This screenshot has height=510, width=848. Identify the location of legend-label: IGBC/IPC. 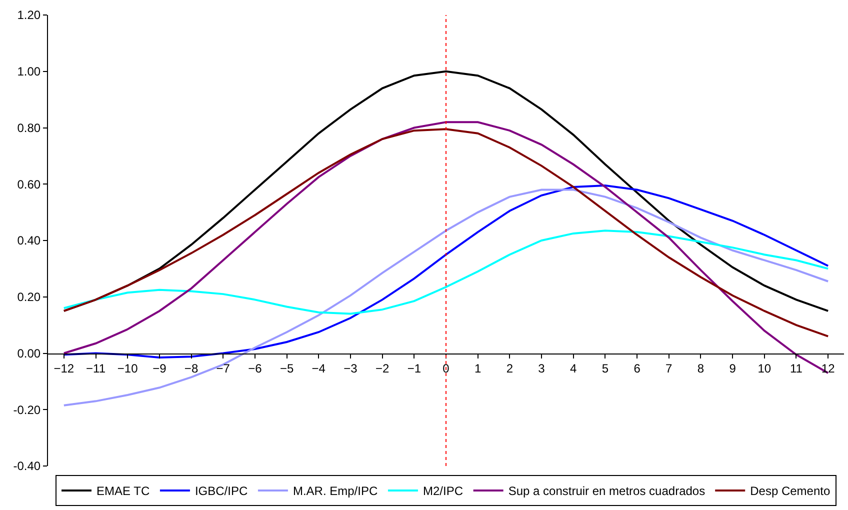
(221, 491).